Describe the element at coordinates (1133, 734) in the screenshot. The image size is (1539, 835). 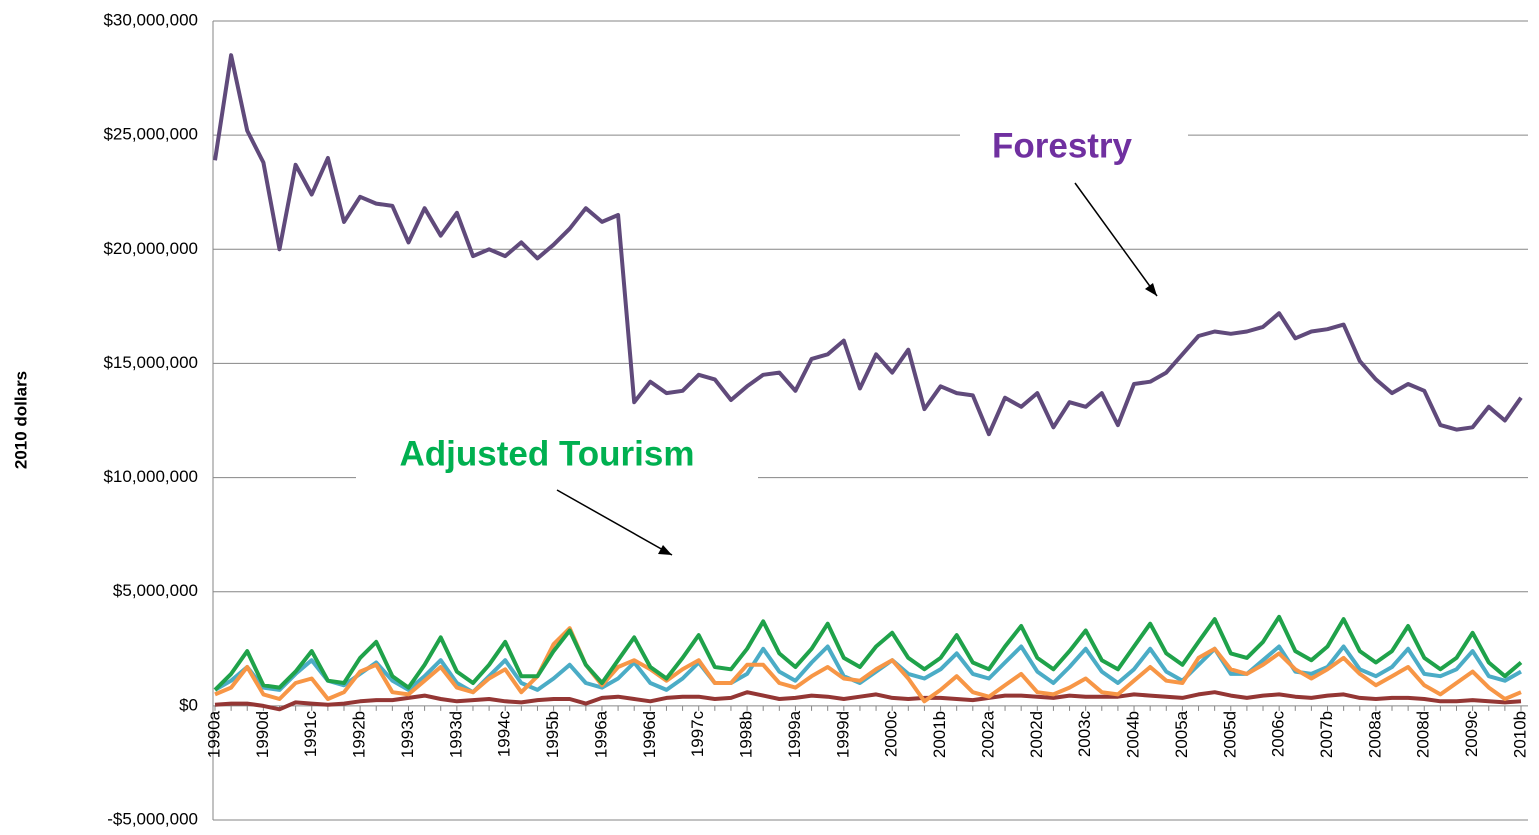
I see `x-tick-label: 2004b` at that location.